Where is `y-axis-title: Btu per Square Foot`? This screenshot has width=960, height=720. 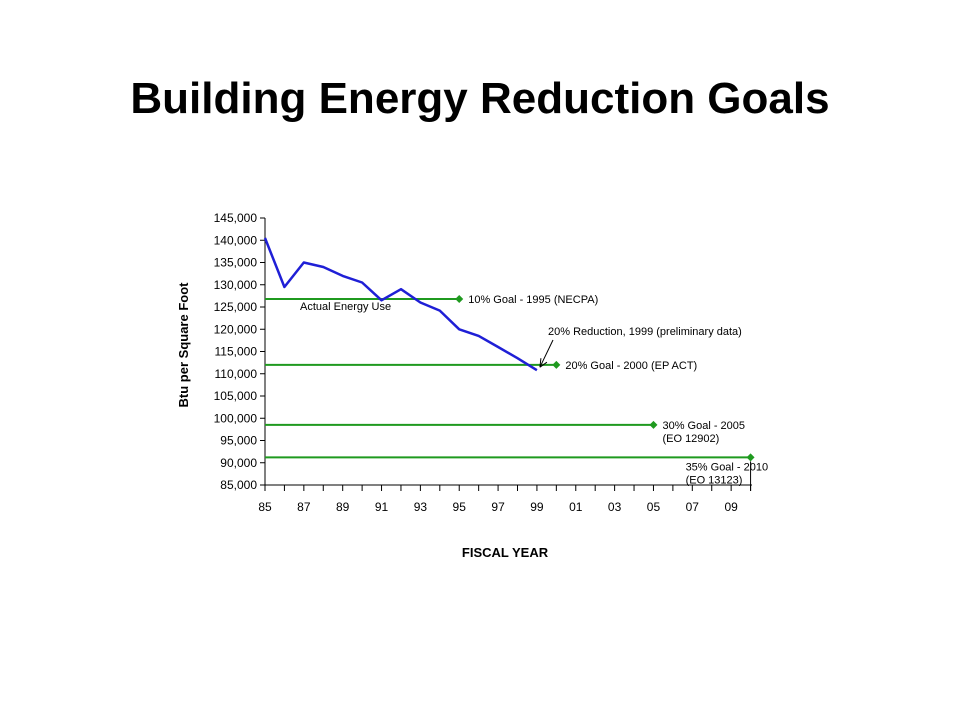 y-axis-title: Btu per Square Foot is located at coordinates (183, 345).